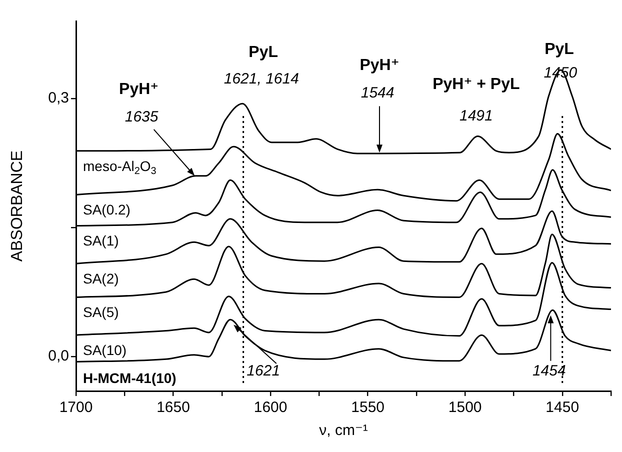  Describe the element at coordinates (563, 407) in the screenshot. I see `x-tick-label: 1450` at that location.